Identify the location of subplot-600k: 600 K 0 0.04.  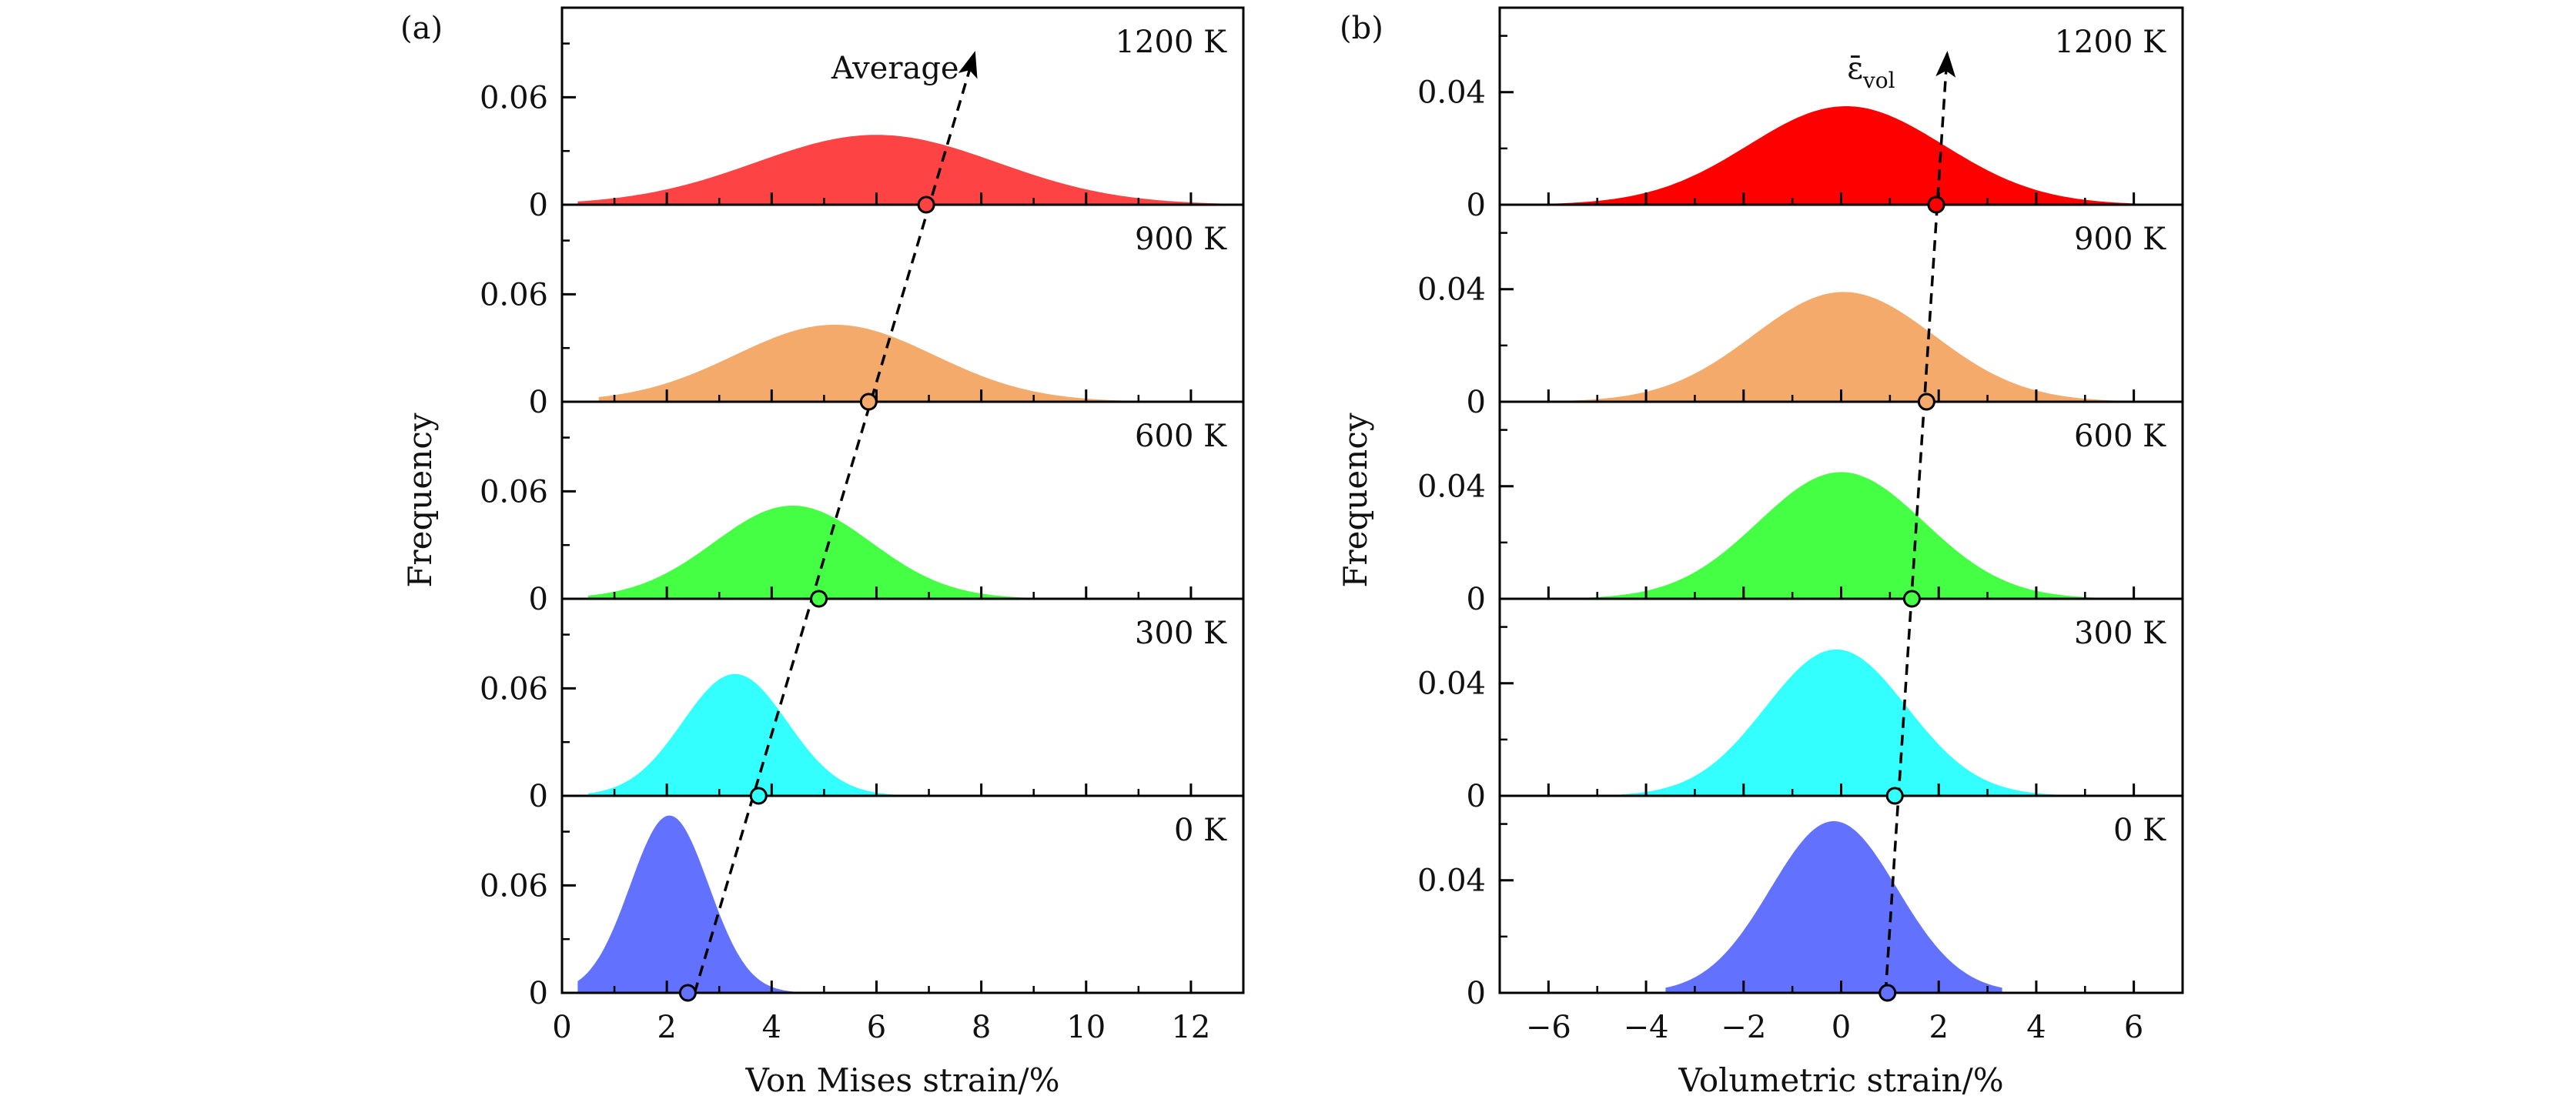
(1801, 508).